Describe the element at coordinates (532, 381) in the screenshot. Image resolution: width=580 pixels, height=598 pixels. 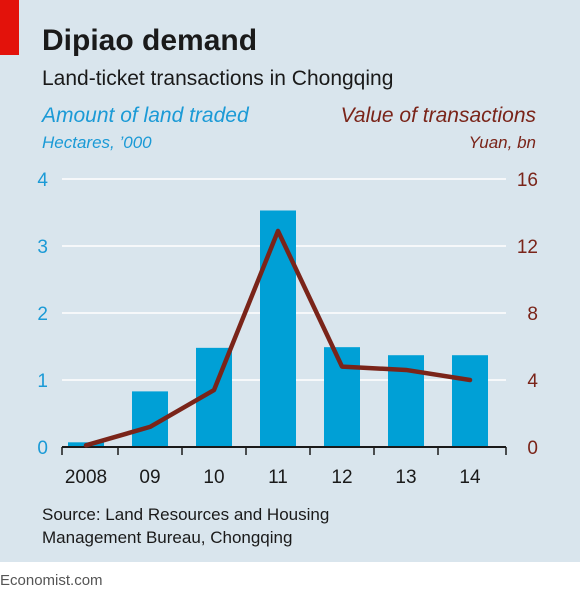
I see `right-tick-label: 4` at that location.